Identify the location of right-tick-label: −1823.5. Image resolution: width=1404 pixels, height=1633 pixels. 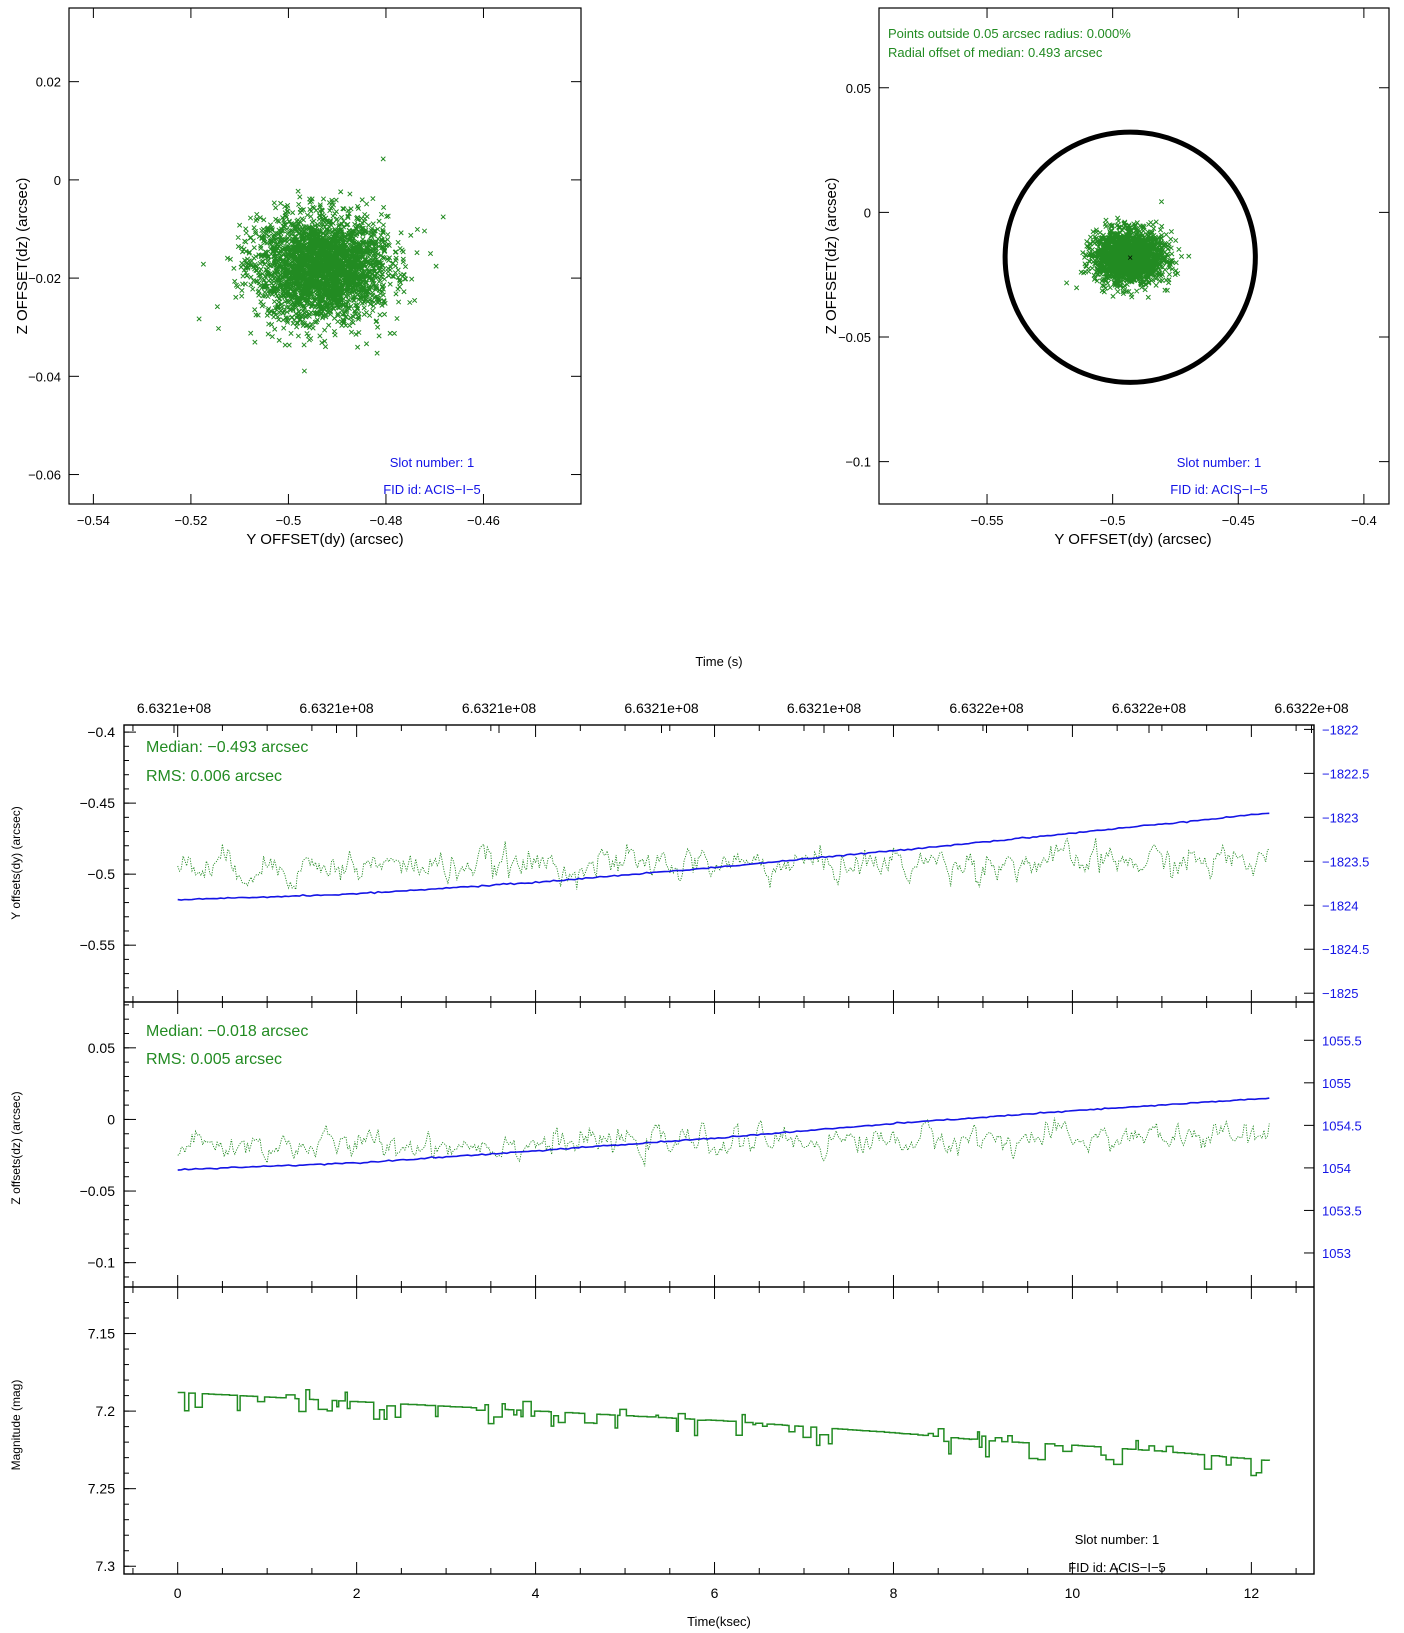
(1345, 861).